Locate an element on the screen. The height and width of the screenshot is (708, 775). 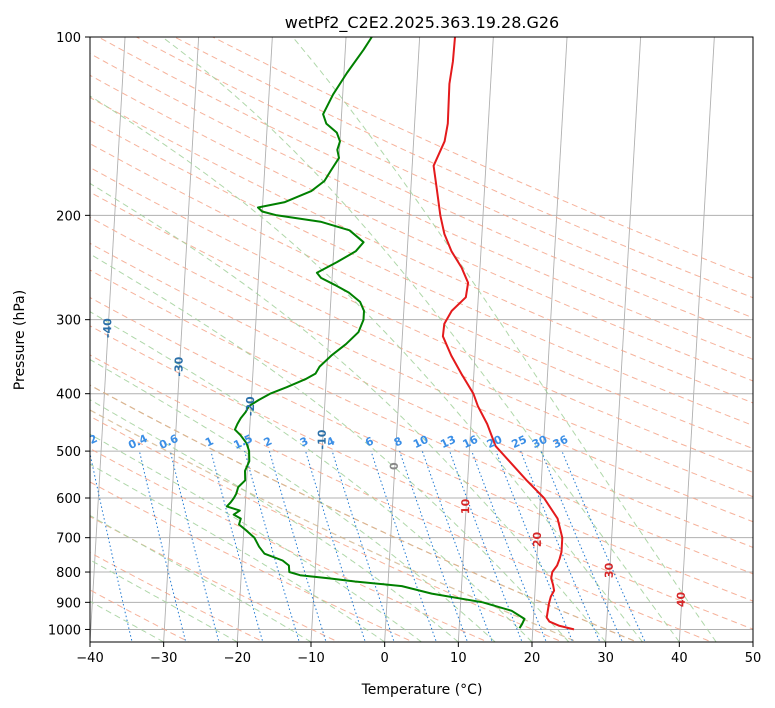
y-tick-label: 200 is located at coordinates (68, 216).